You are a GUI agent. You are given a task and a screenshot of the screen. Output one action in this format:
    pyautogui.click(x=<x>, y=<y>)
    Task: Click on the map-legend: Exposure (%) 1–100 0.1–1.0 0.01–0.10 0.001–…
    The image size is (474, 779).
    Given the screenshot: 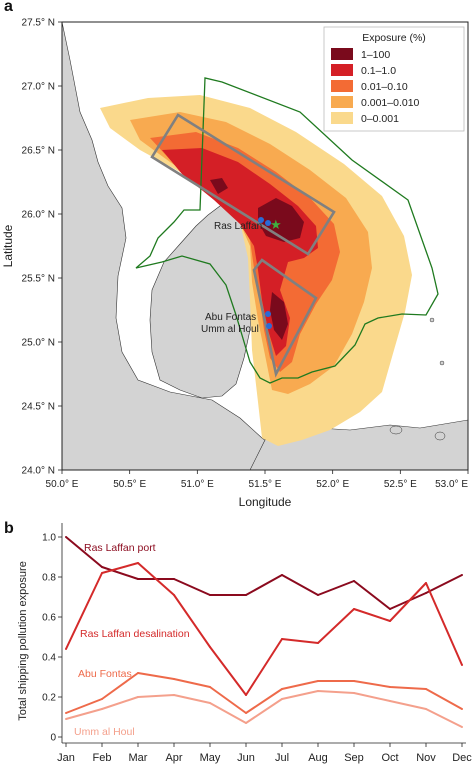 What is the action you would take?
    pyautogui.click(x=394, y=79)
    